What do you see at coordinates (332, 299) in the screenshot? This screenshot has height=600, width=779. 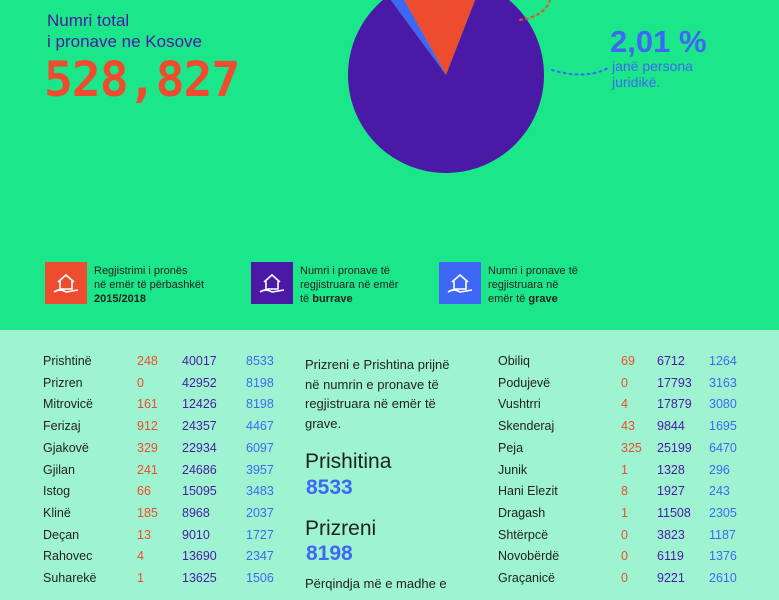 I see `legend-bold: burrave` at bounding box center [332, 299].